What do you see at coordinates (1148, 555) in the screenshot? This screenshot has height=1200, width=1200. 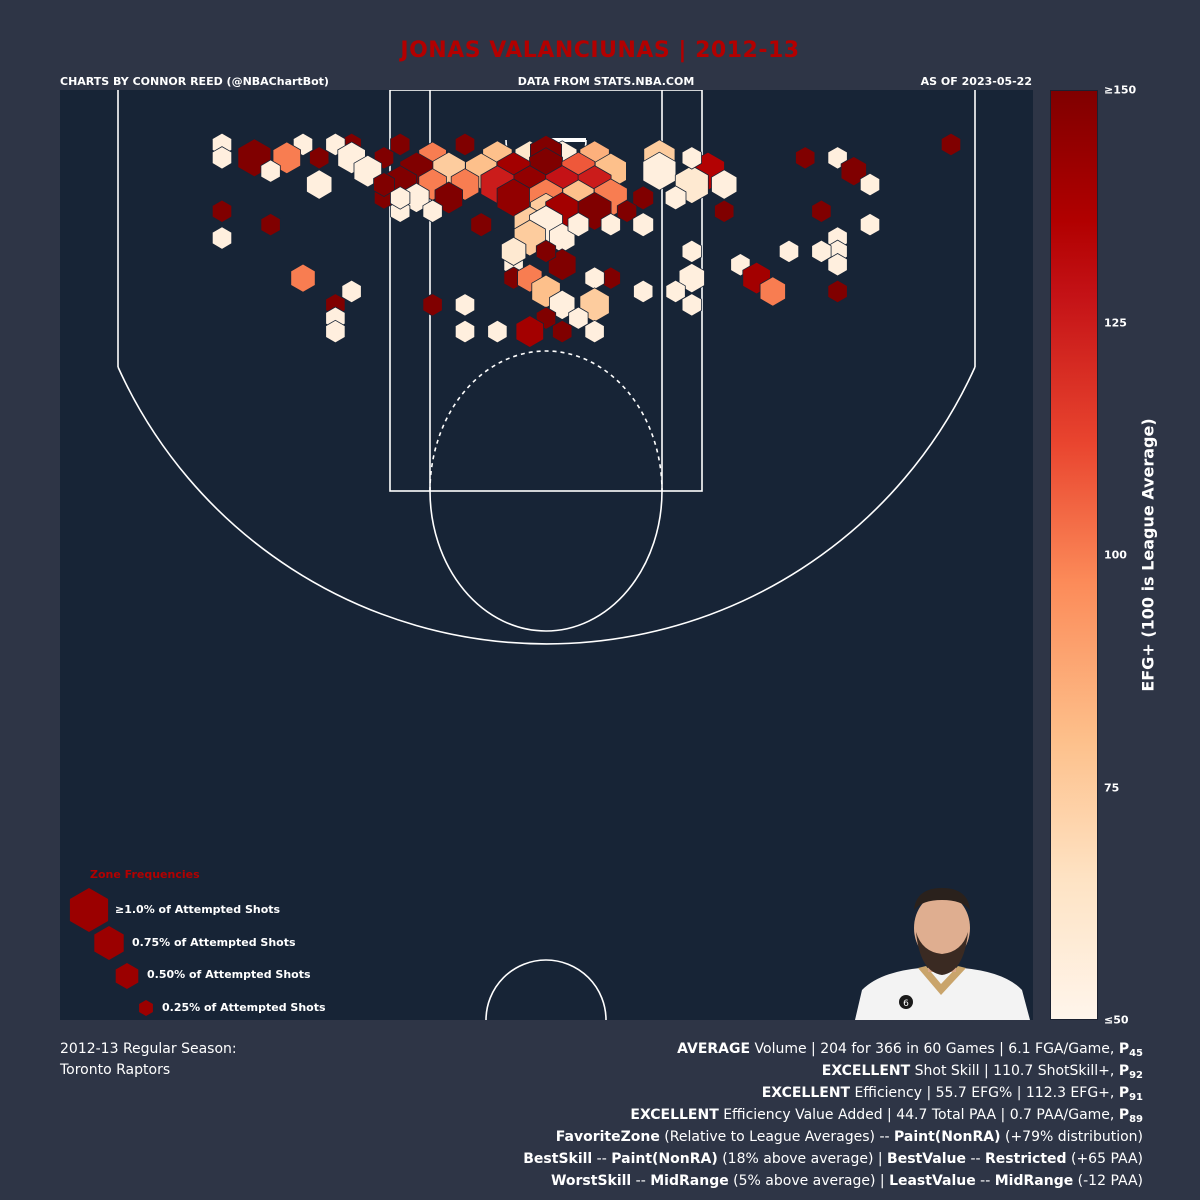 I see `colorbar-label: EFG+ (100 is League Average)` at bounding box center [1148, 555].